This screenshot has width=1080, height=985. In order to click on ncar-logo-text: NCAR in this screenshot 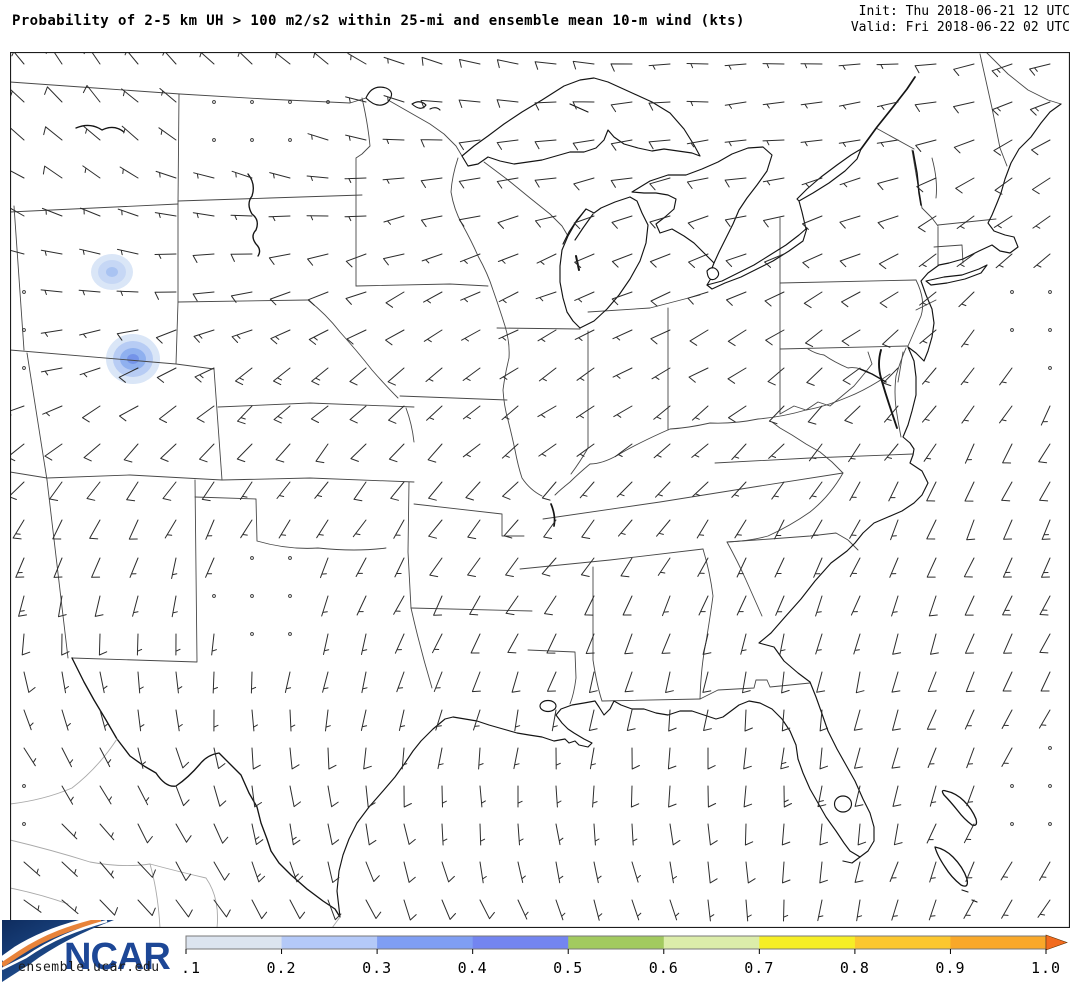, I will do `click(117, 957)`.